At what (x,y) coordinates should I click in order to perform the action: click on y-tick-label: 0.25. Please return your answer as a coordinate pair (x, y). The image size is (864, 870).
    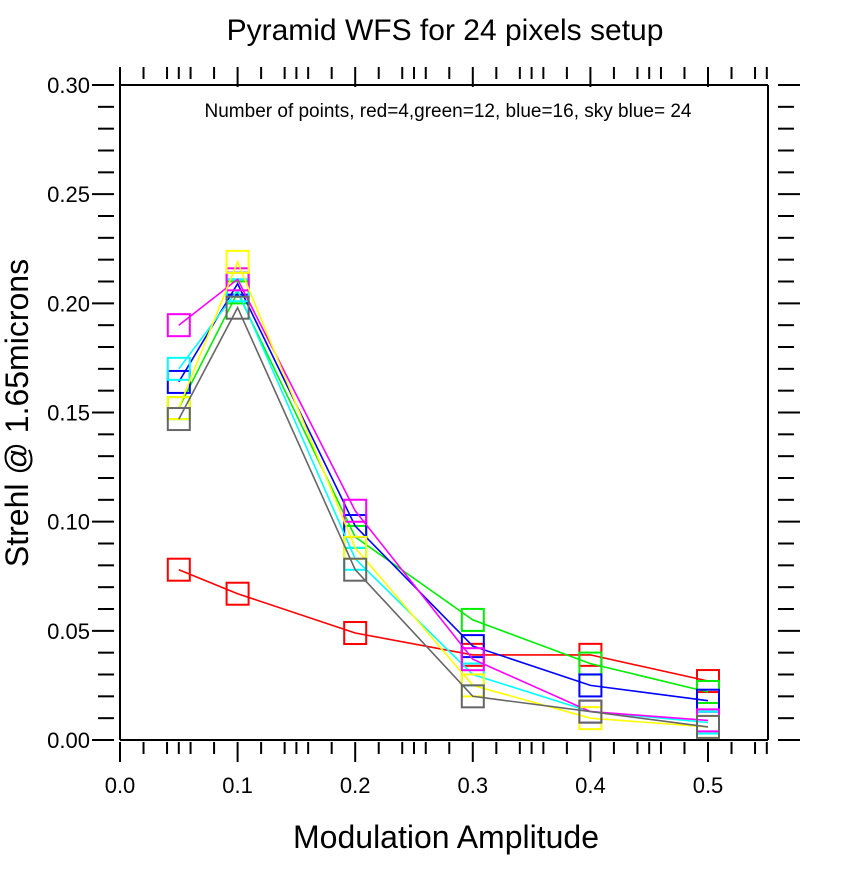
    Looking at the image, I should click on (68, 194).